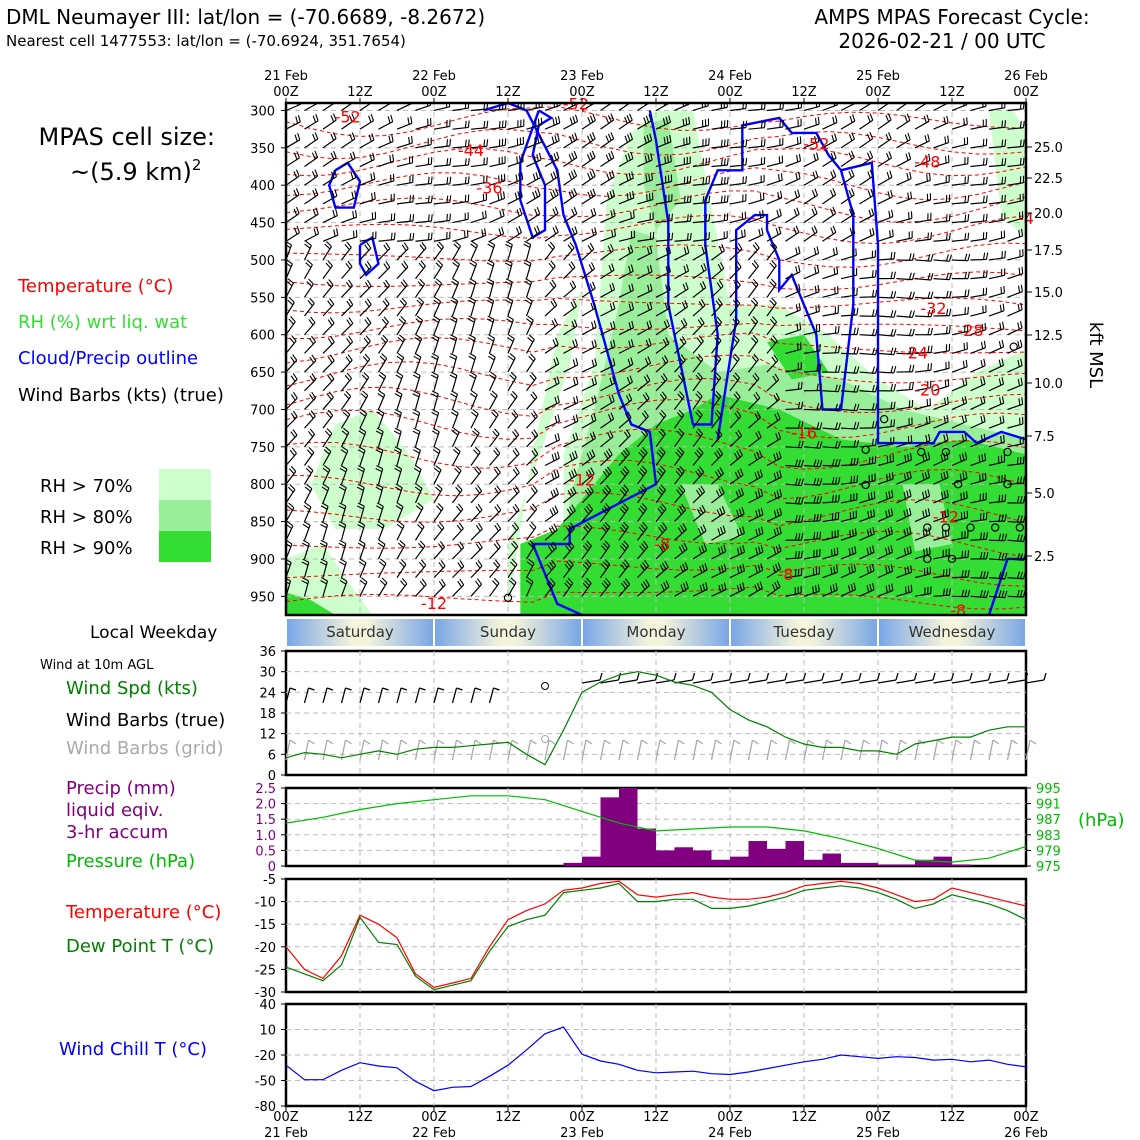 The image size is (1140, 1140). I want to click on calm-circle, so click(958, 484).